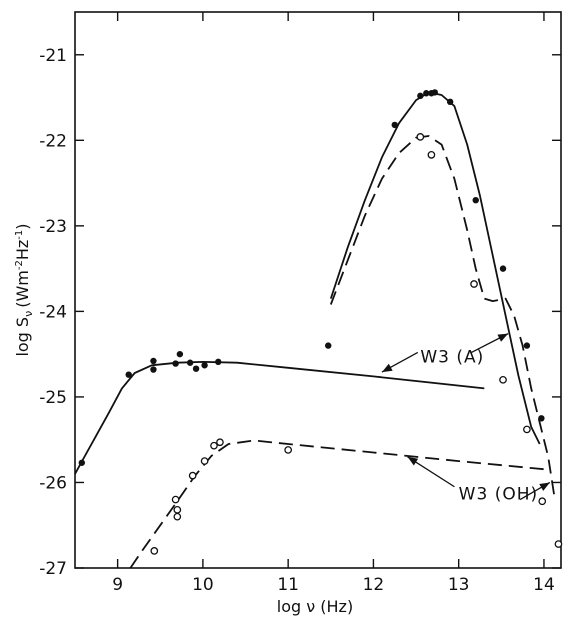 The width and height of the screenshot is (570, 628). What do you see at coordinates (498, 495) in the screenshot?
I see `annotation-label-2: W3 (OH)` at bounding box center [498, 495].